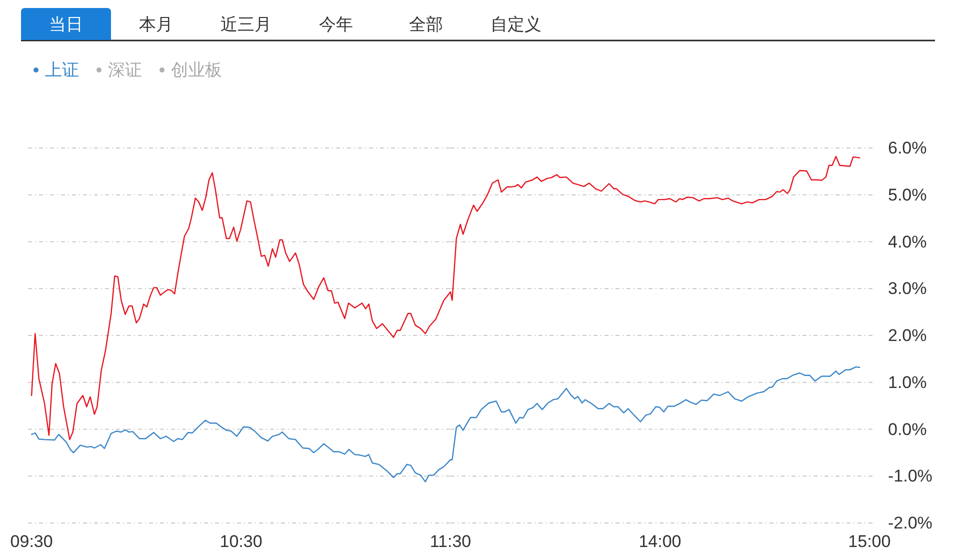 The image size is (954, 553). What do you see at coordinates (478, 25) in the screenshot?
I see `tabs: 当日 本月 近三月 今年 全部 自定义` at bounding box center [478, 25].